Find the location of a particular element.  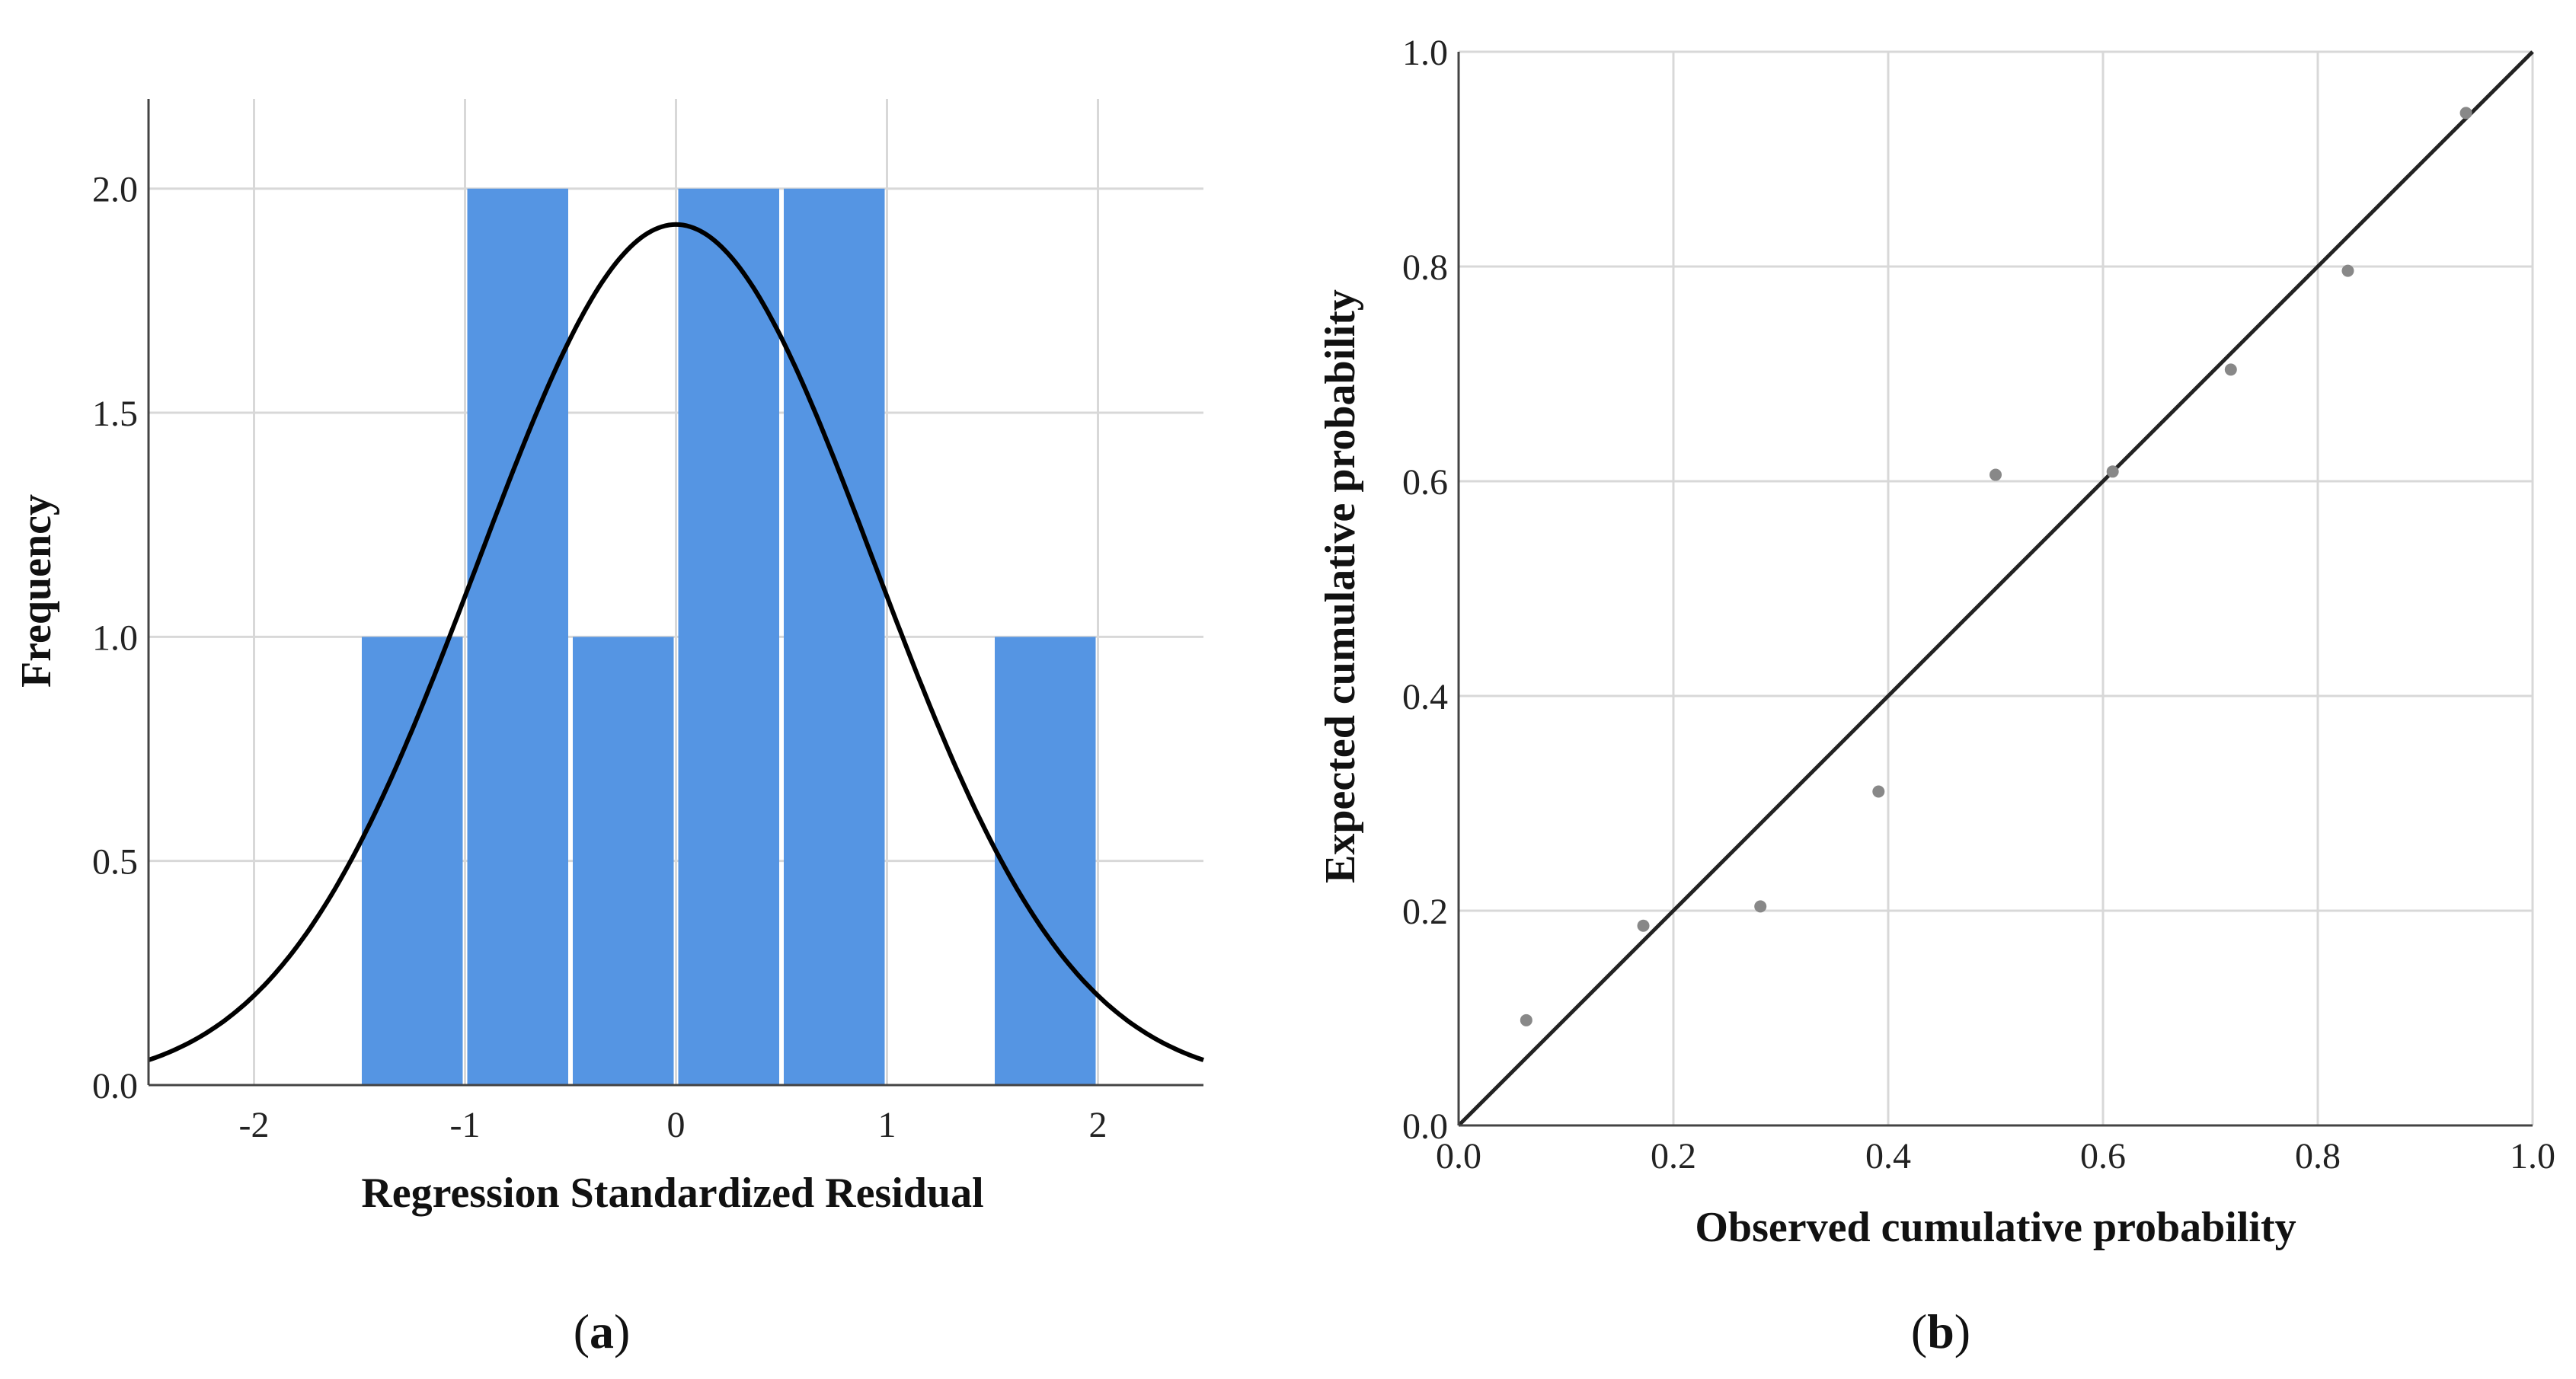

panel-caption-a-letter: a is located at coordinates (602, 1331).